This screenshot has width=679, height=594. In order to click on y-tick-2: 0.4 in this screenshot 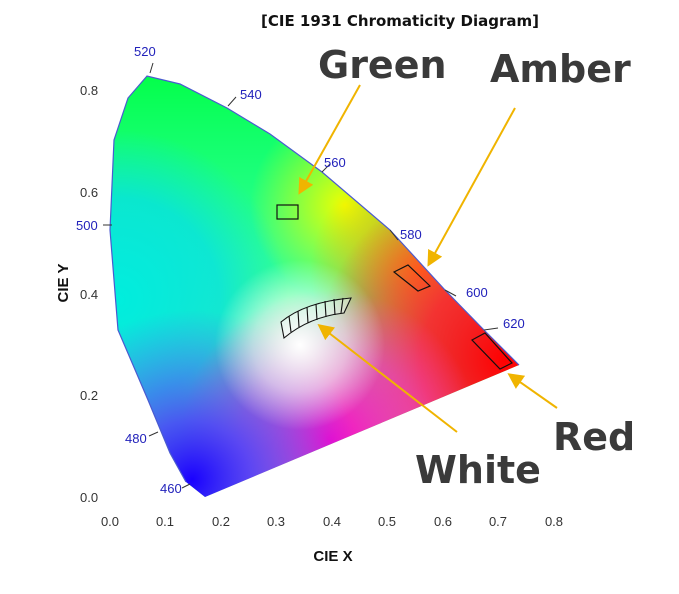, I will do `click(89, 294)`.